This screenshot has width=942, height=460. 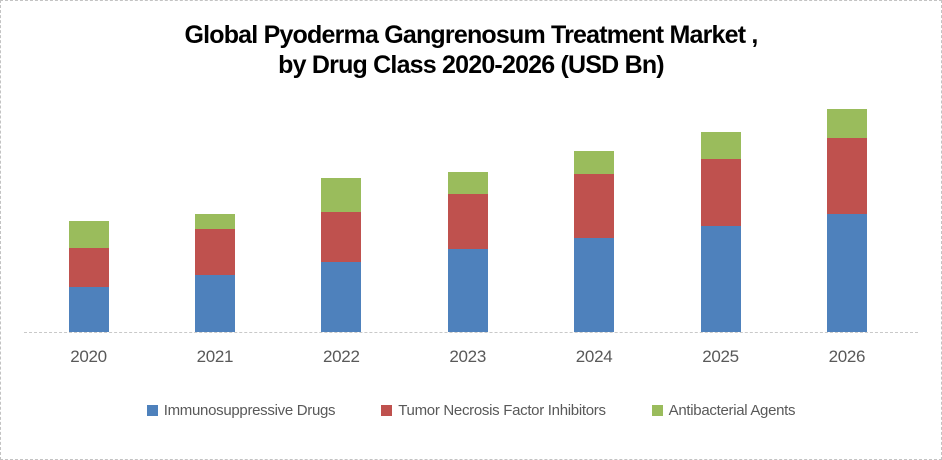 What do you see at coordinates (594, 356) in the screenshot?
I see `x-axis-label-2024: 2024` at bounding box center [594, 356].